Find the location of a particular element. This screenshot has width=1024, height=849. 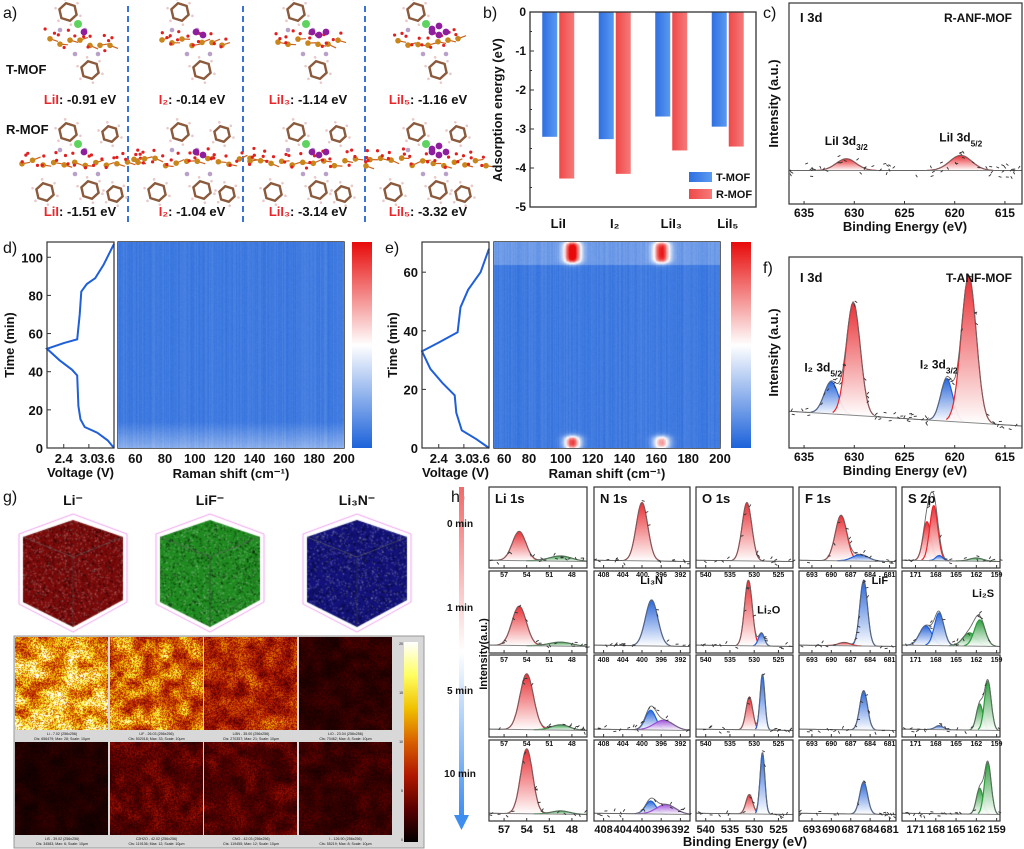

peak-fill-red is located at coordinates (960, 163).